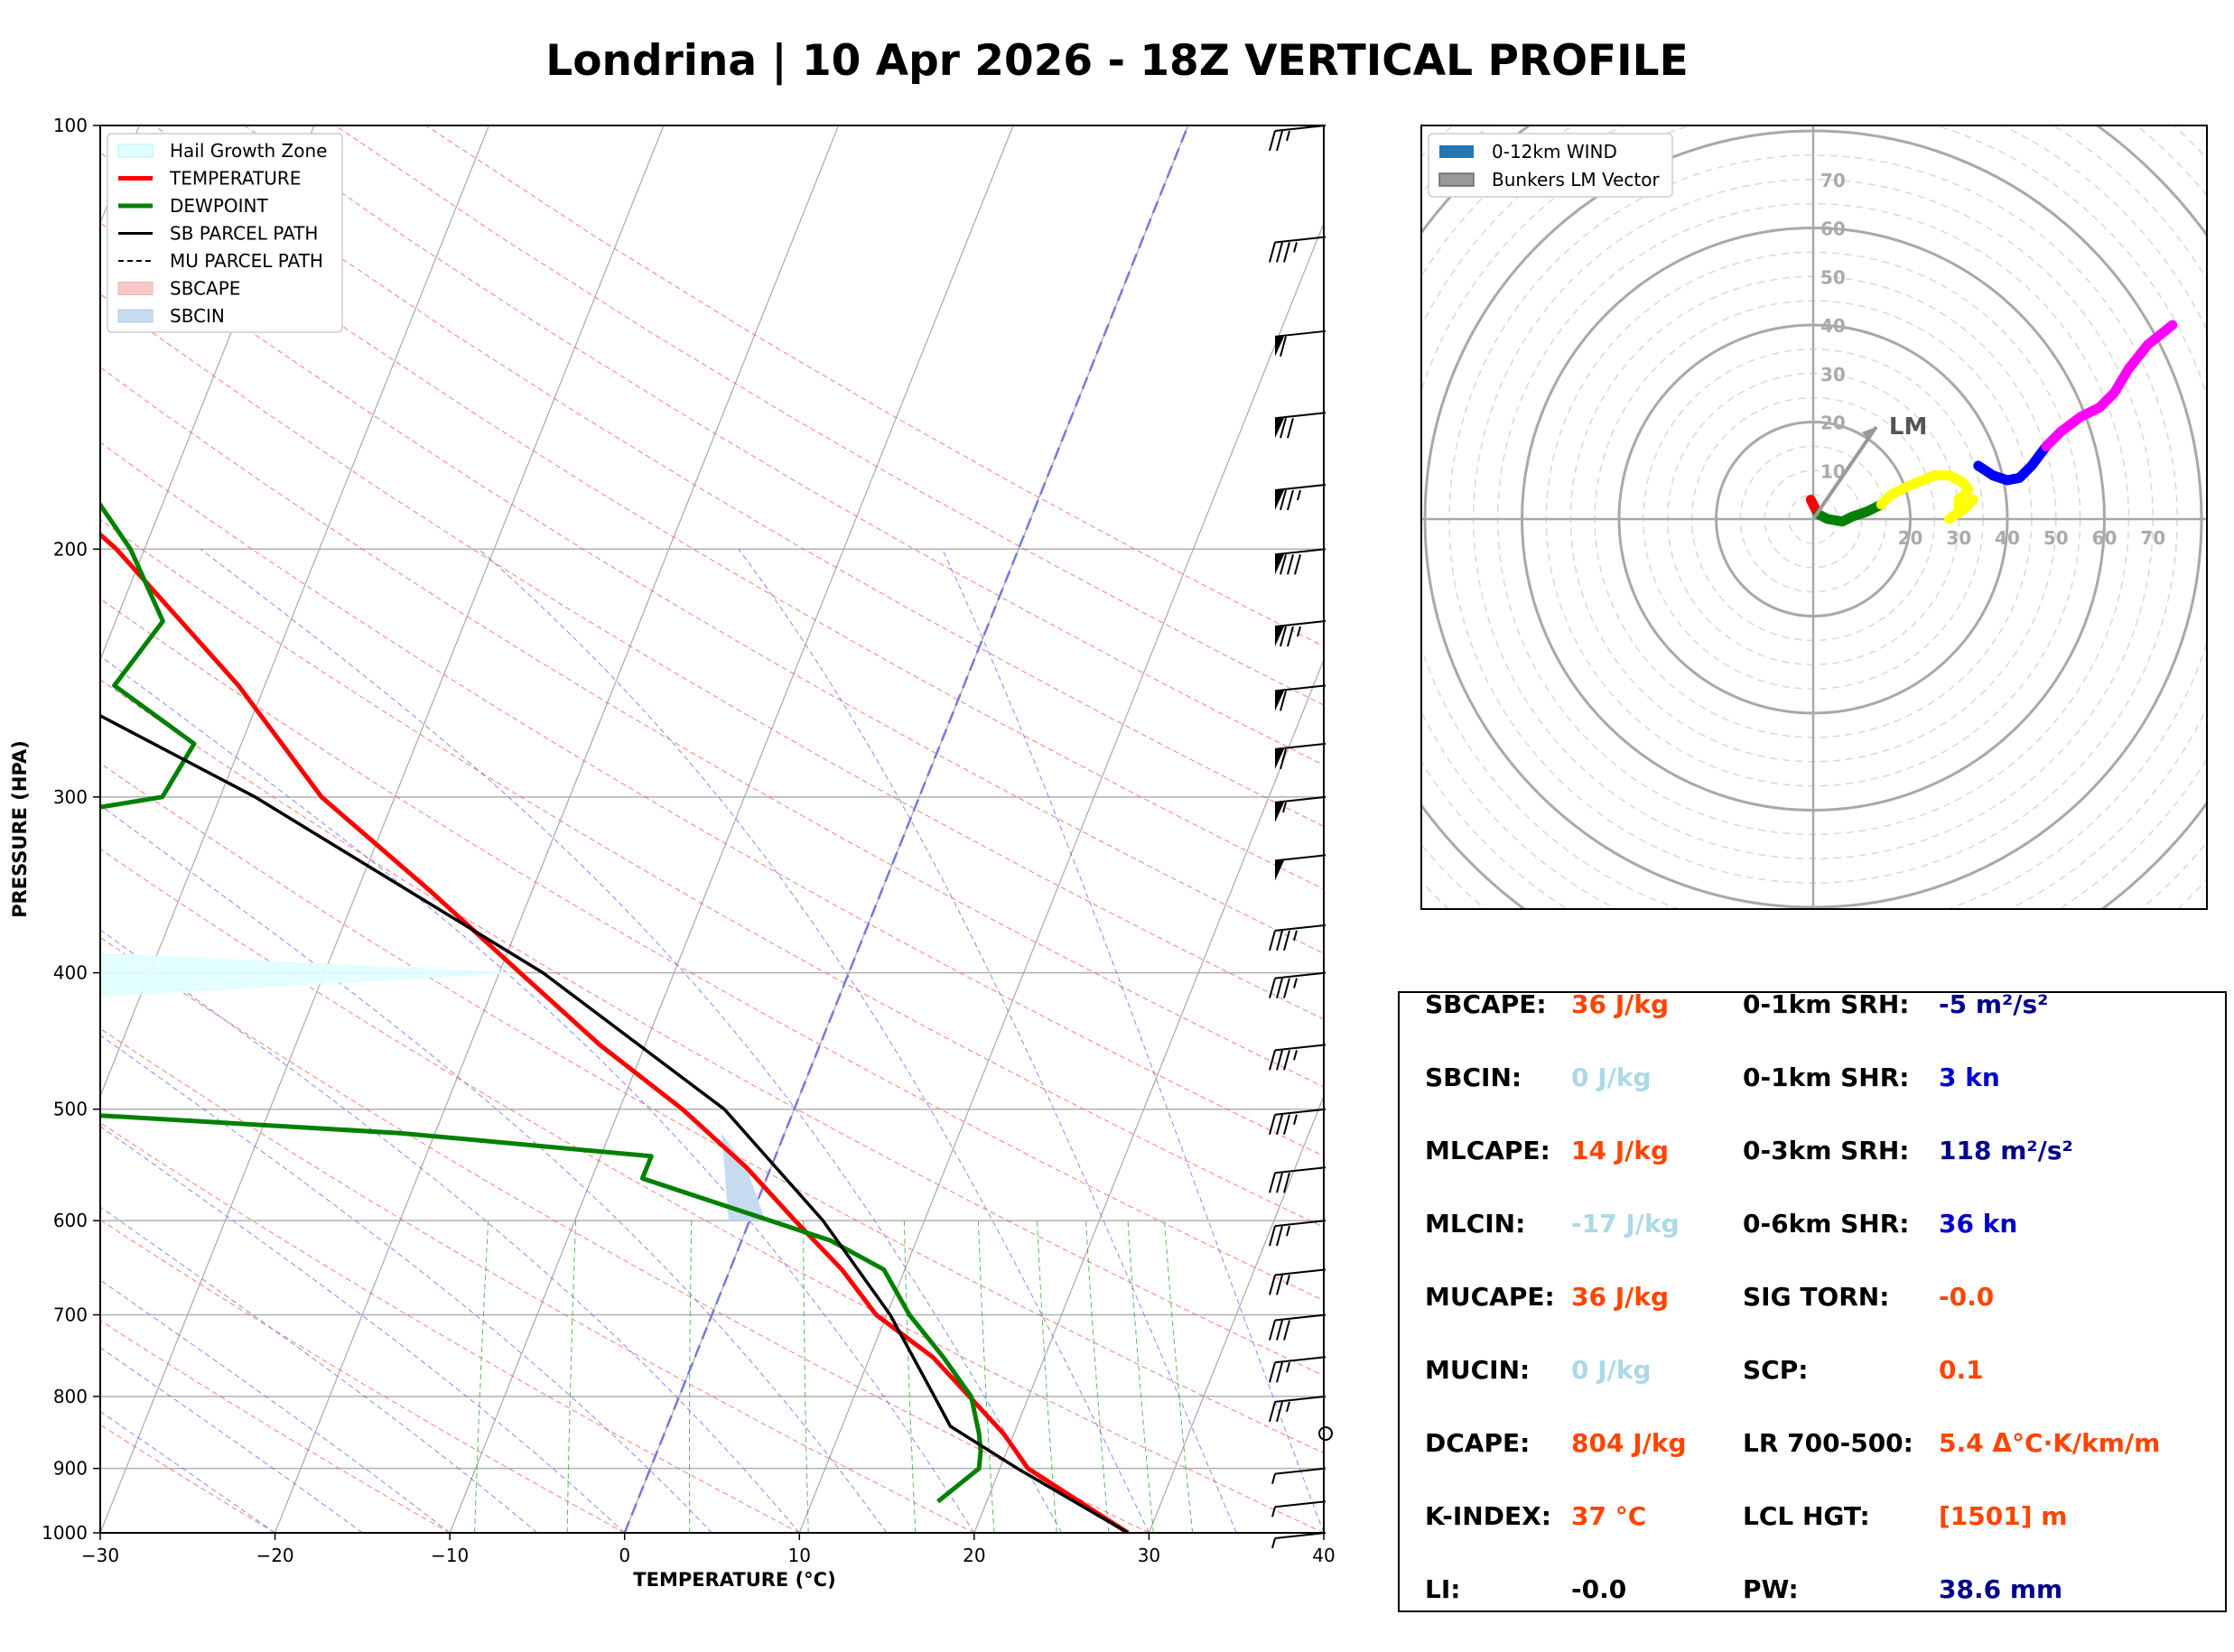 This screenshot has height=1652, width=2234. What do you see at coordinates (1490, 1297) in the screenshot?
I see `stat-label: MUCAPE:` at bounding box center [1490, 1297].